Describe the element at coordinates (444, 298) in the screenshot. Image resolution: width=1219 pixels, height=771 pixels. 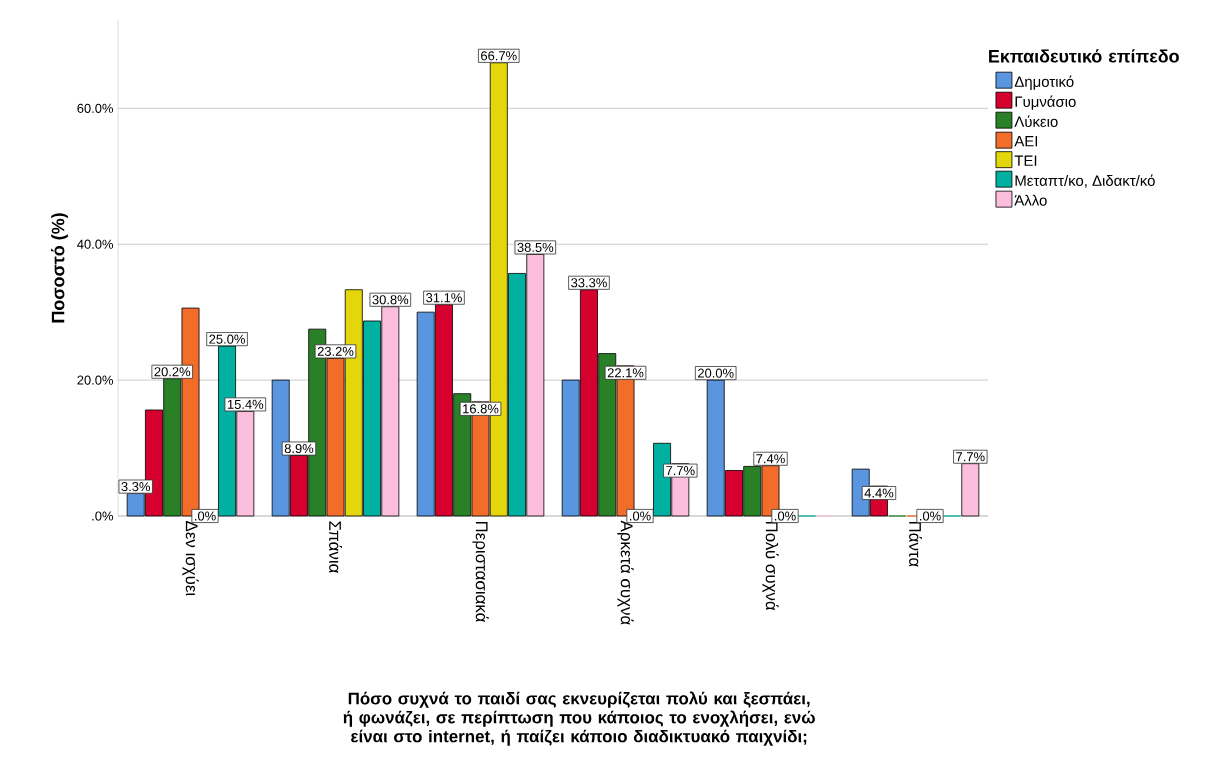
I see `data-label: 31.1%` at that location.